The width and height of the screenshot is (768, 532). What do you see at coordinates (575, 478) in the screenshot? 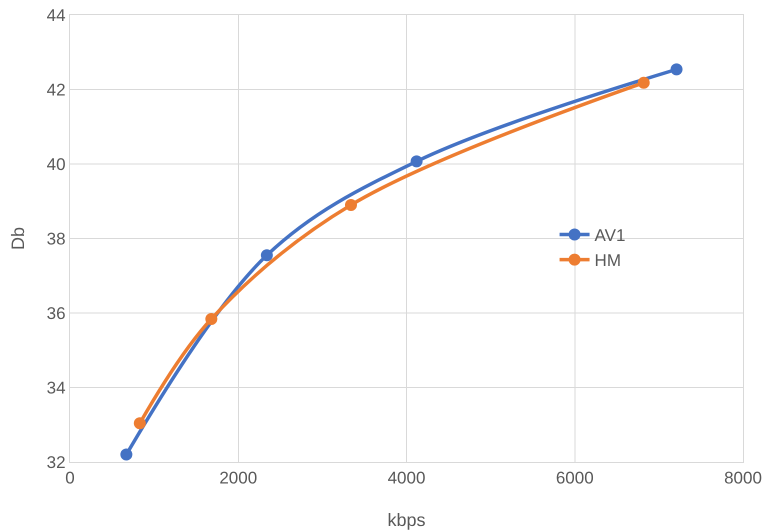
I see `x-tick-label: 6000` at bounding box center [575, 478].